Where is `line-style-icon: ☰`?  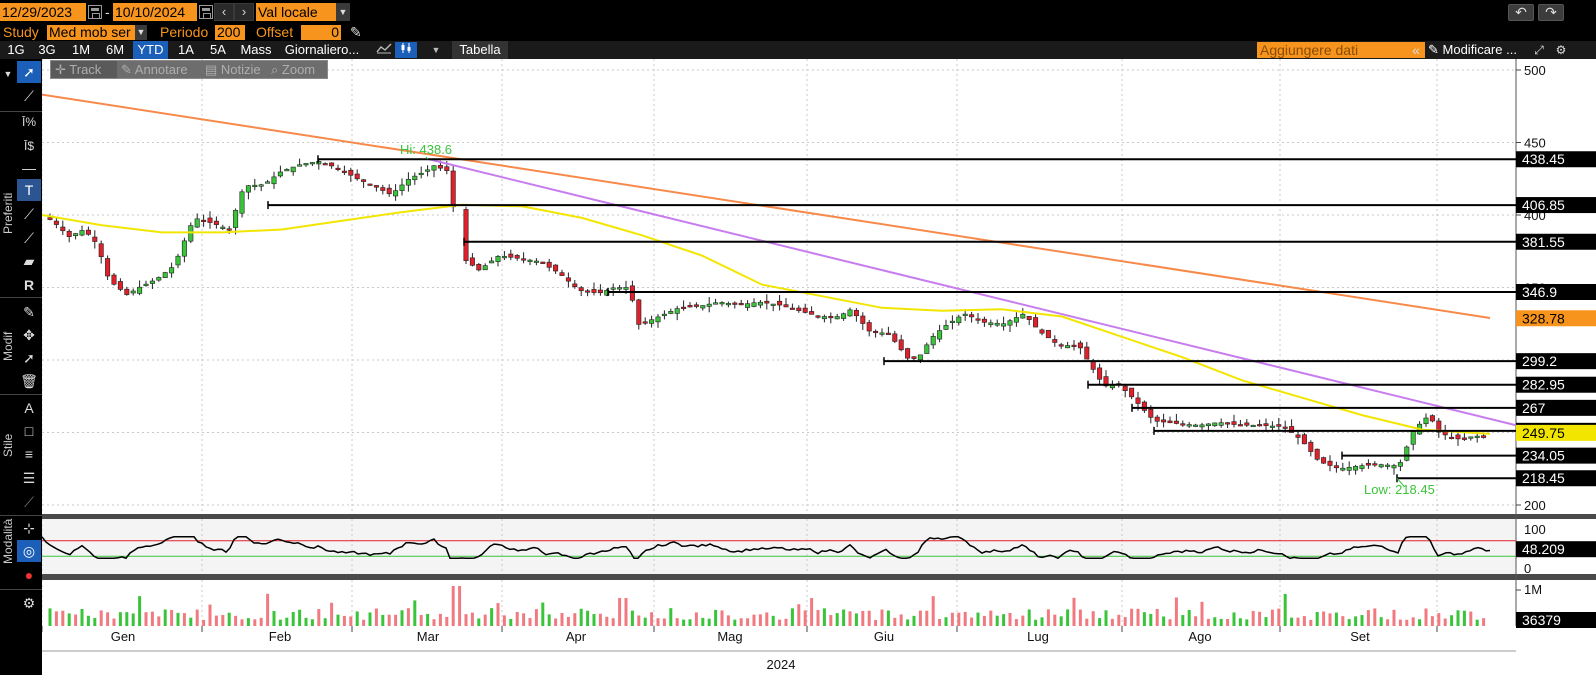 line-style-icon: ☰ is located at coordinates (29, 478).